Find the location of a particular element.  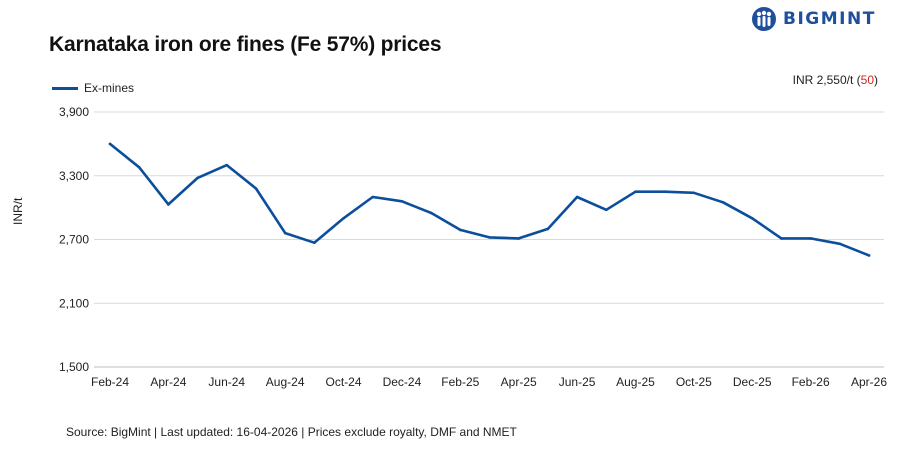

x-tick-label: Apr-25 is located at coordinates (519, 382).